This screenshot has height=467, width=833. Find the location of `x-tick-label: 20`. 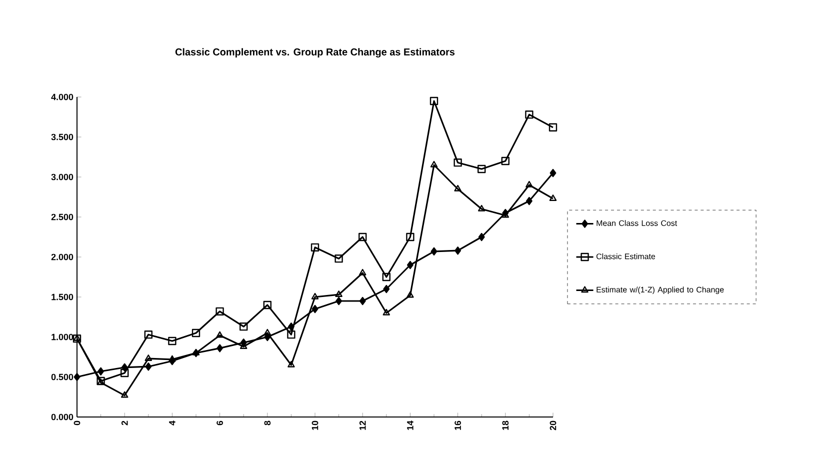

x-tick-label: 20 is located at coordinates (553, 425).